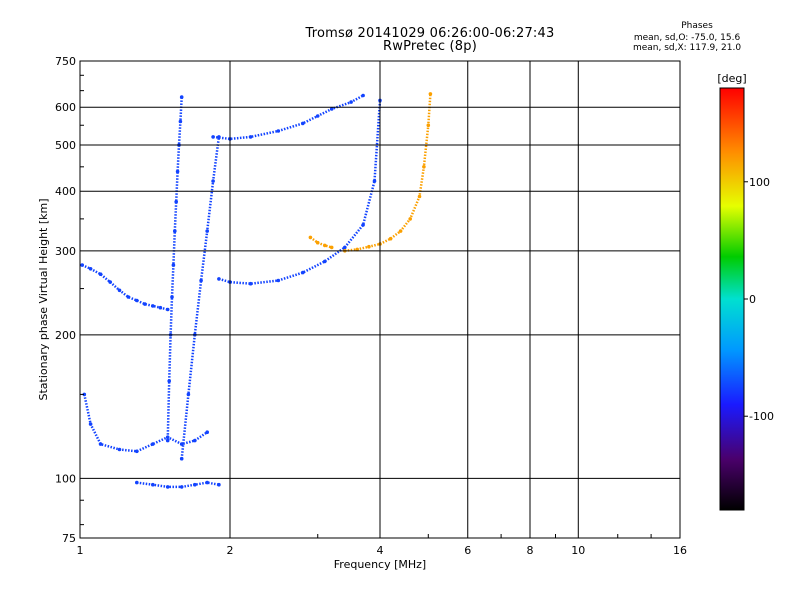  Describe the element at coordinates (80, 550) in the screenshot. I see `x-tick-label: 1` at that location.